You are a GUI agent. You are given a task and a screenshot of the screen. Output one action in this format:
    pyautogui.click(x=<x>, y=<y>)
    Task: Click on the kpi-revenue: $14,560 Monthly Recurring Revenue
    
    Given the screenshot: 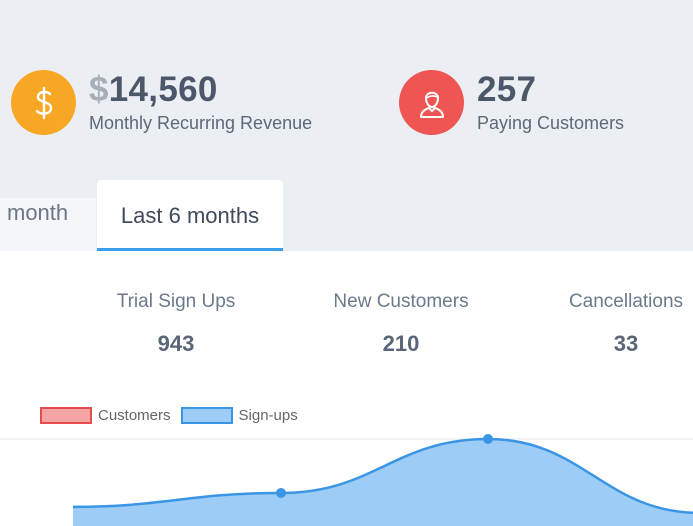 What is the action you would take?
    pyautogui.click(x=161, y=102)
    